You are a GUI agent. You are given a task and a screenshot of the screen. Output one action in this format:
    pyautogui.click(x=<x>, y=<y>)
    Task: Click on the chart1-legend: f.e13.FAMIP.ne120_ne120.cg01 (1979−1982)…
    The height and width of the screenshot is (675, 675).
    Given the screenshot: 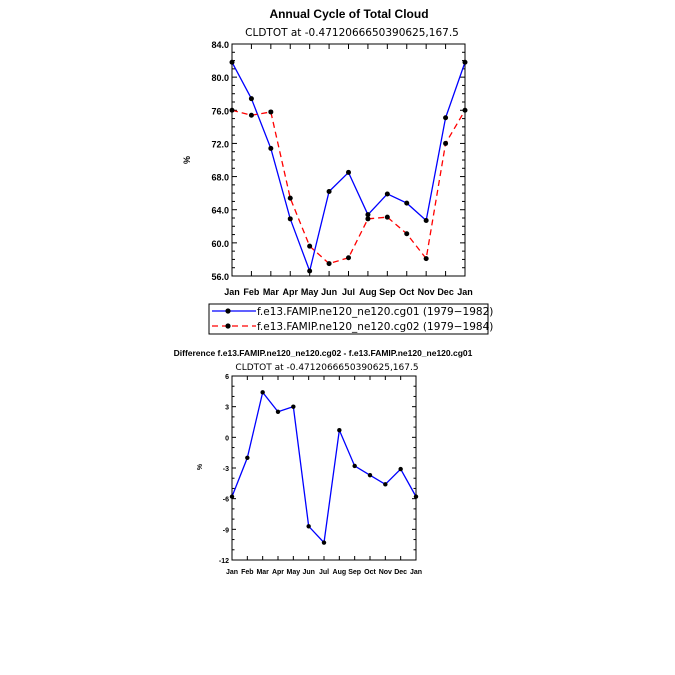 What is the action you would take?
    pyautogui.click(x=350, y=319)
    